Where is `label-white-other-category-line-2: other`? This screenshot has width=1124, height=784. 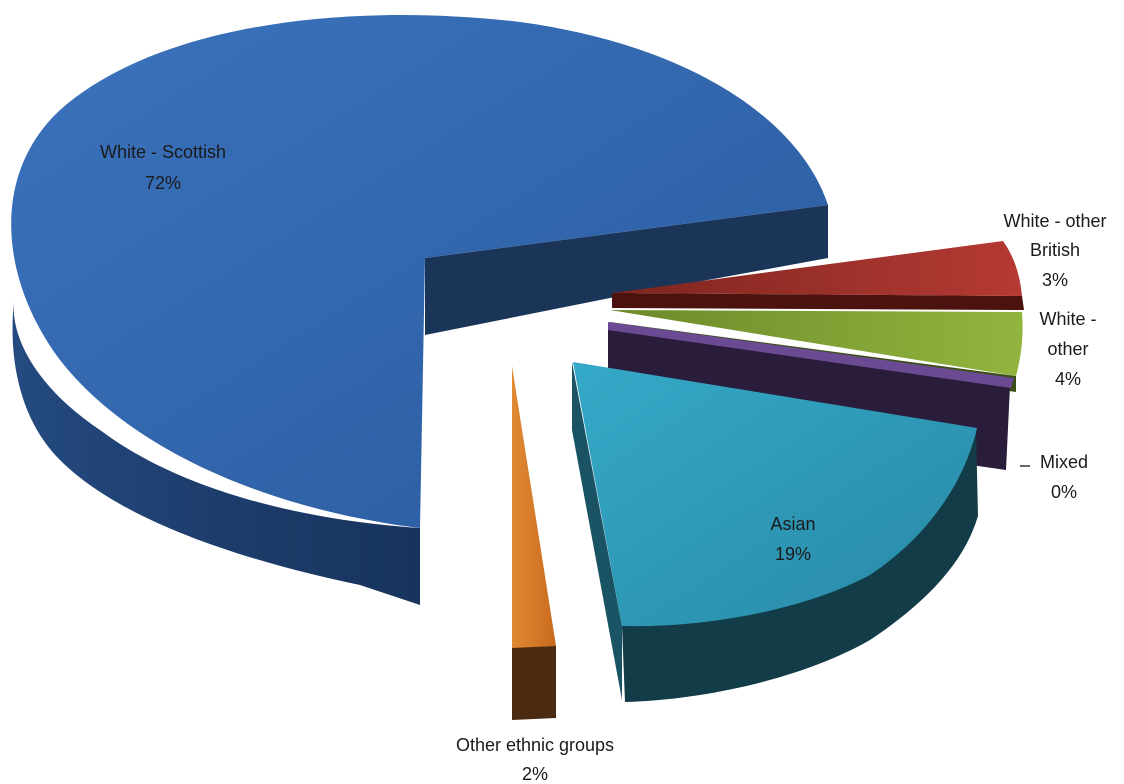
label-white-other-category-line-2: other is located at coordinates (1067, 349).